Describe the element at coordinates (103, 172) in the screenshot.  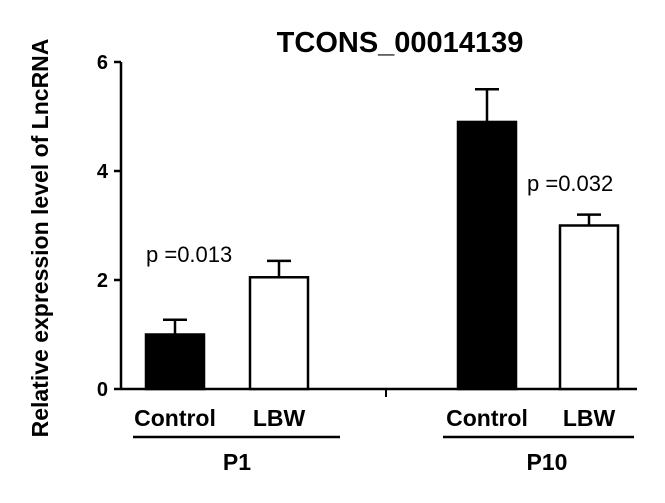
I see `y-tick-label: 4` at that location.